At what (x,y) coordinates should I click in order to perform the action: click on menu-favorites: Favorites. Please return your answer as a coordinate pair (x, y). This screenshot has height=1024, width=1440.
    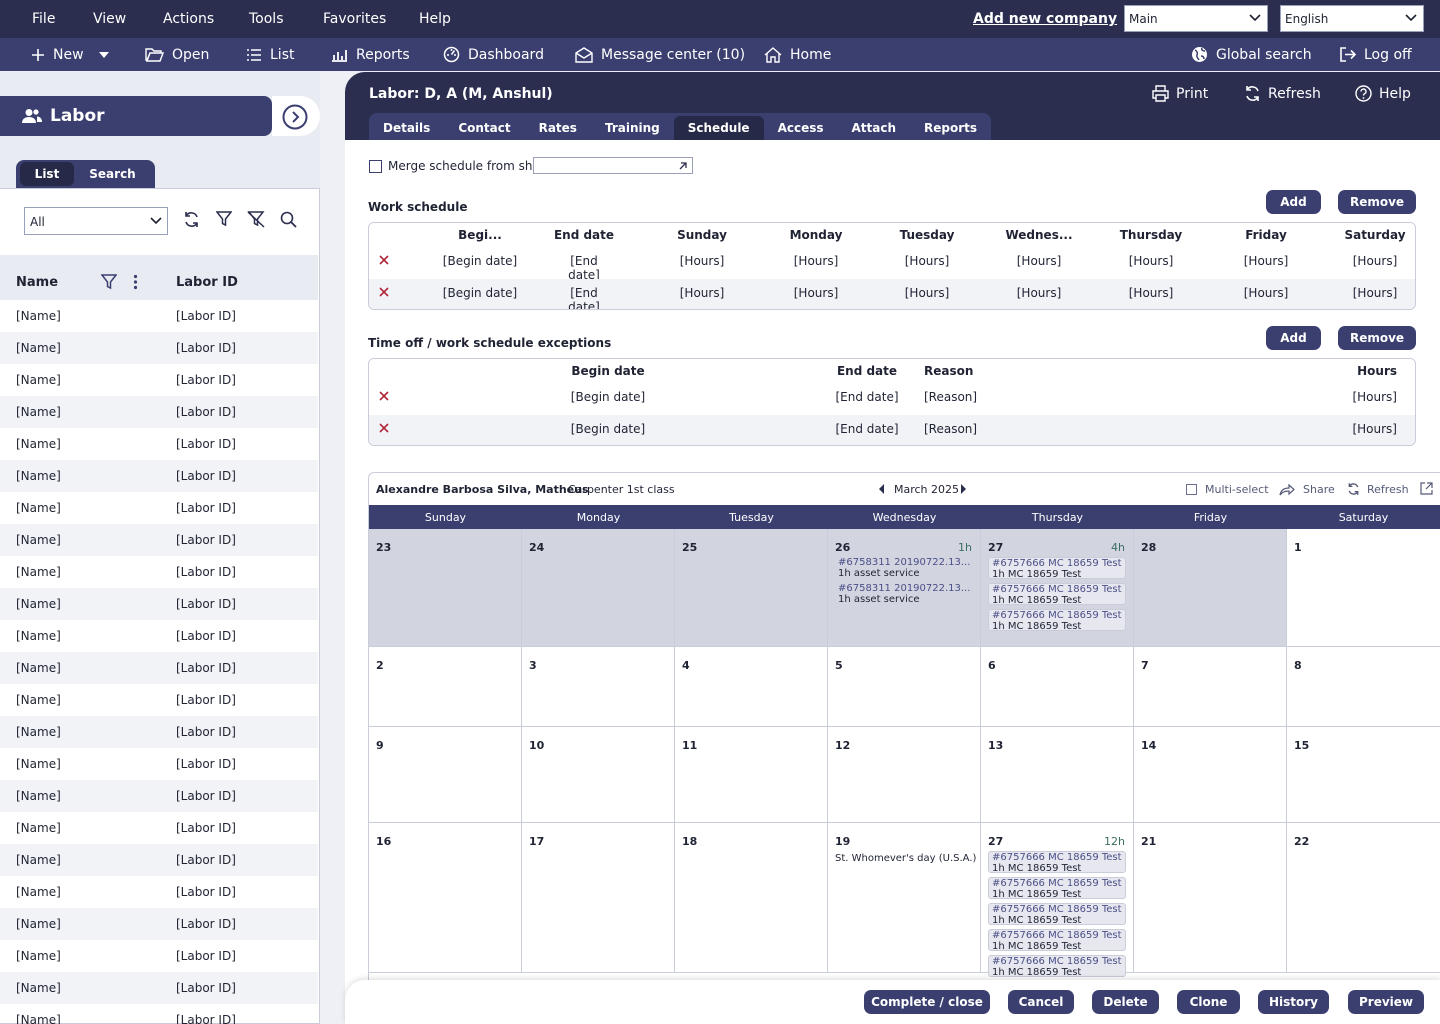
    Looking at the image, I should click on (355, 19).